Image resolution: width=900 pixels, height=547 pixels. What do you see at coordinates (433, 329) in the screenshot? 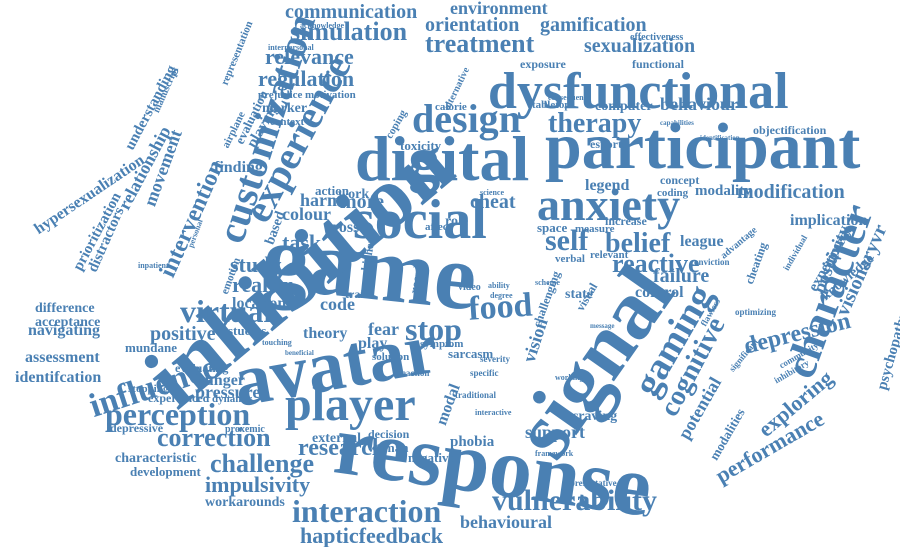
I see `word-stop: stop` at bounding box center [433, 329].